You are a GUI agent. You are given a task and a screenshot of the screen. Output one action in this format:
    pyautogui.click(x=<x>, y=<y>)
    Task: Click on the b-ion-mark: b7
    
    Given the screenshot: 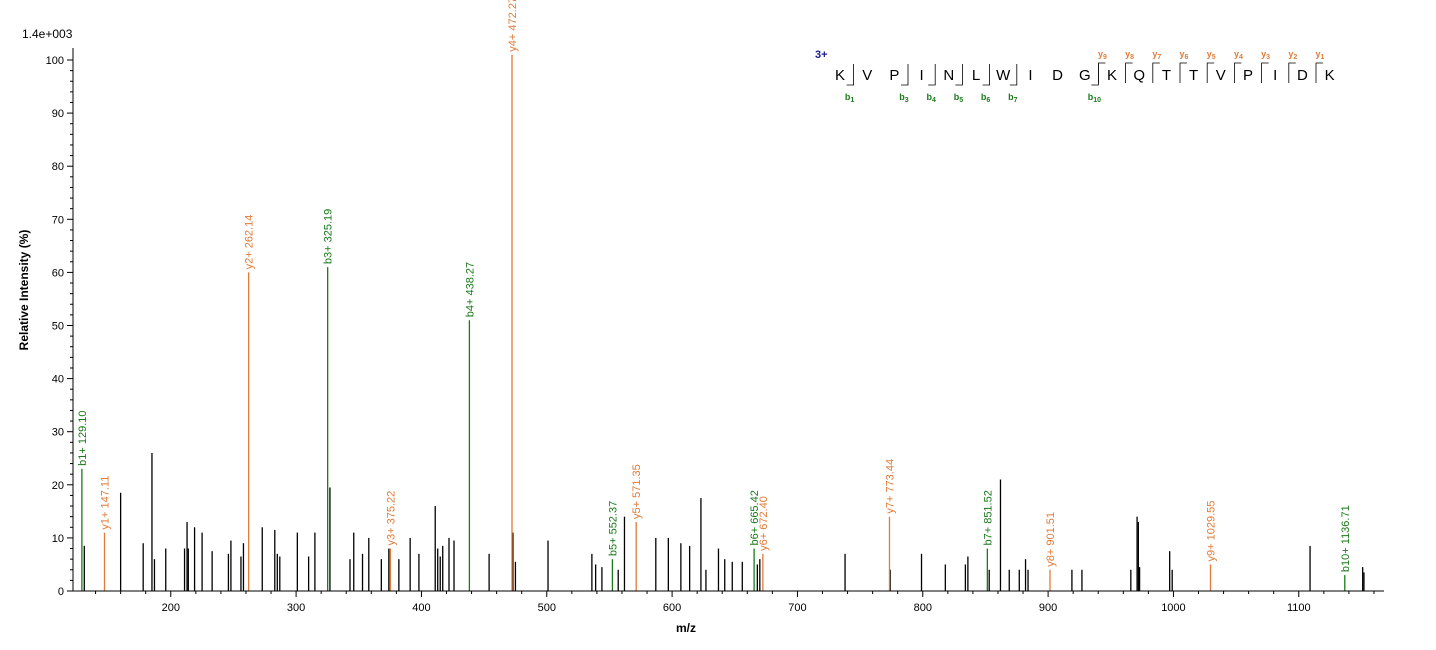 What is the action you would take?
    pyautogui.click(x=1013, y=98)
    